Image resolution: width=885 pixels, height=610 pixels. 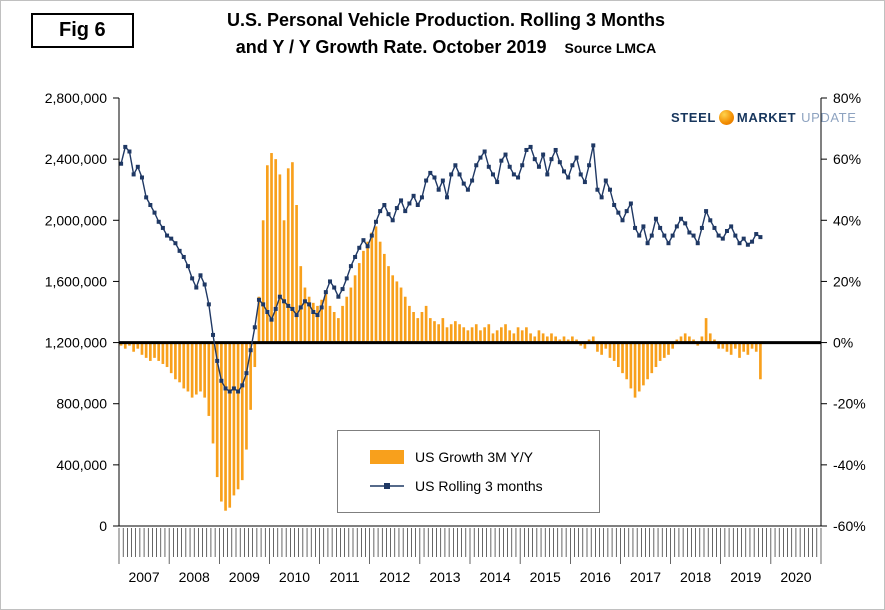 I want to click on year-axis-label: 2019, so click(x=745, y=577).